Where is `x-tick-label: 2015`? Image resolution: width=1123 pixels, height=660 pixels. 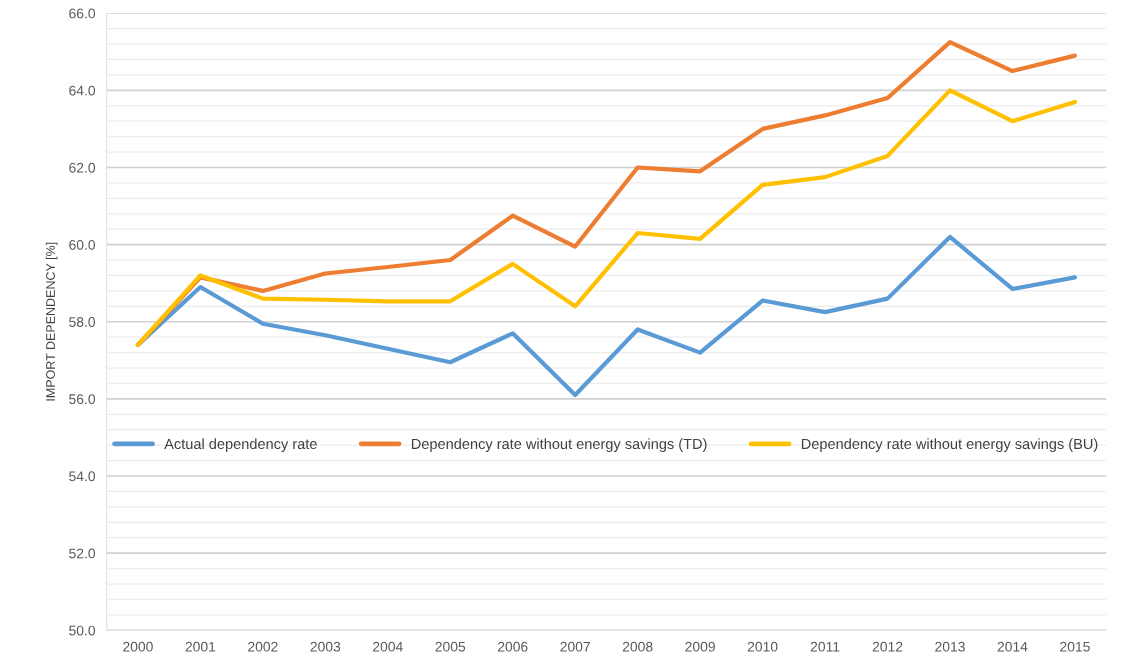 x-tick-label: 2015 is located at coordinates (1075, 646).